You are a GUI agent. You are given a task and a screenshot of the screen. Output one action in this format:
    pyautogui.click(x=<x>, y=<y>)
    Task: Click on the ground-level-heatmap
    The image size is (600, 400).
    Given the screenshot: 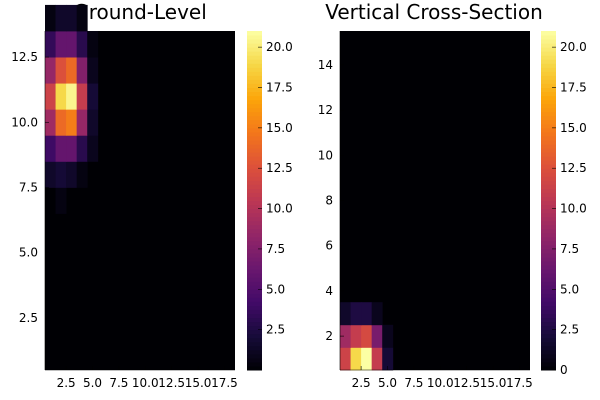 What is the action you would take?
    pyautogui.click(x=72, y=109)
    